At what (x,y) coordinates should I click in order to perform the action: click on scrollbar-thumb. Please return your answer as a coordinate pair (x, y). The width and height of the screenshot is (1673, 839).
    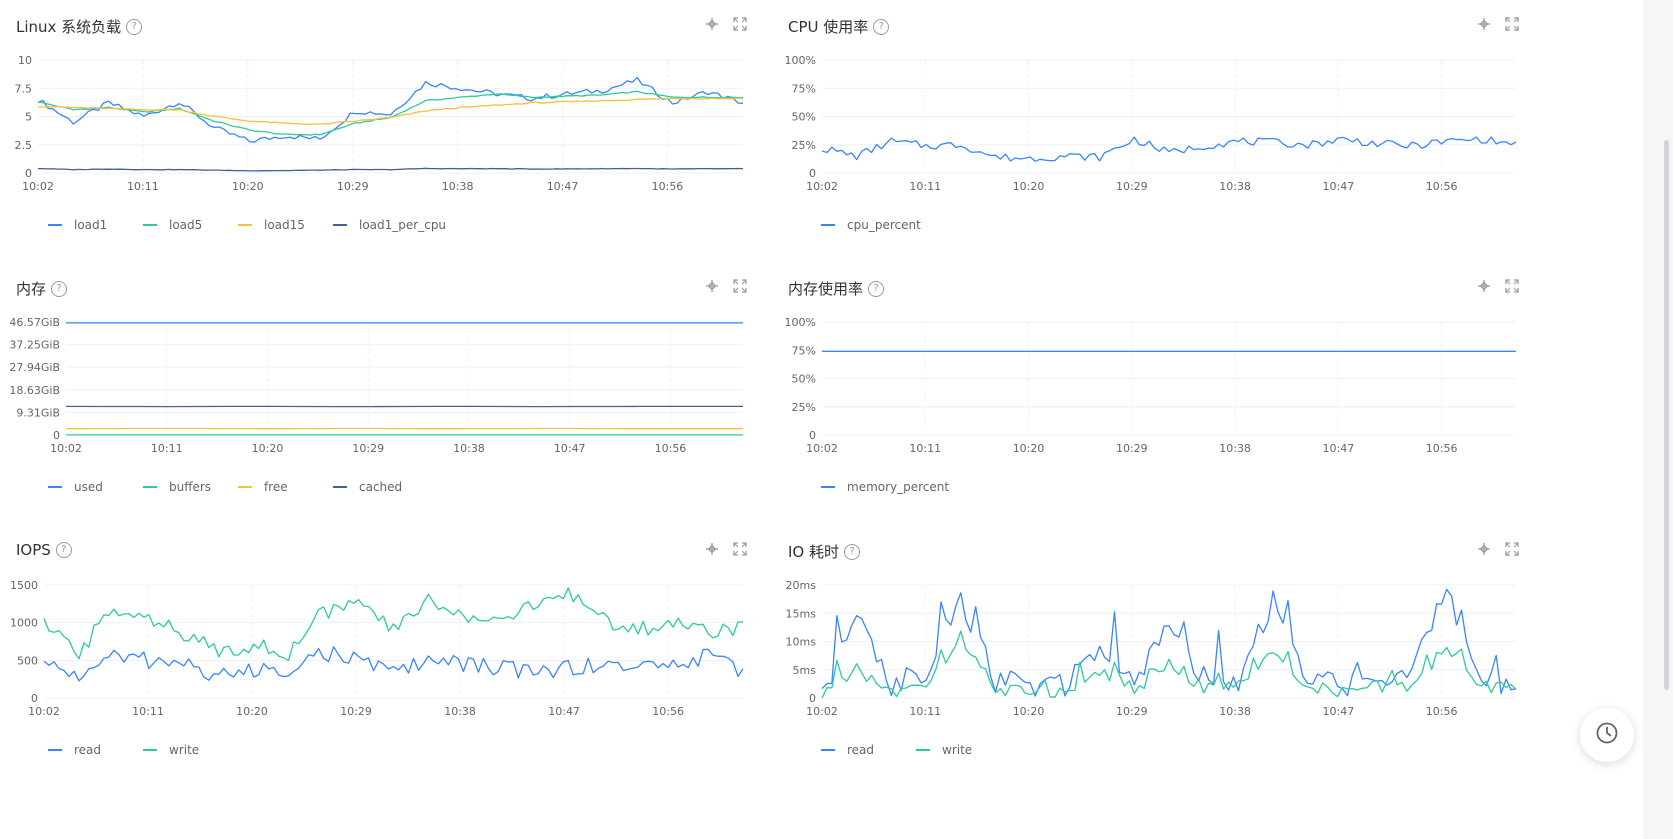
    Looking at the image, I should click on (1666, 415).